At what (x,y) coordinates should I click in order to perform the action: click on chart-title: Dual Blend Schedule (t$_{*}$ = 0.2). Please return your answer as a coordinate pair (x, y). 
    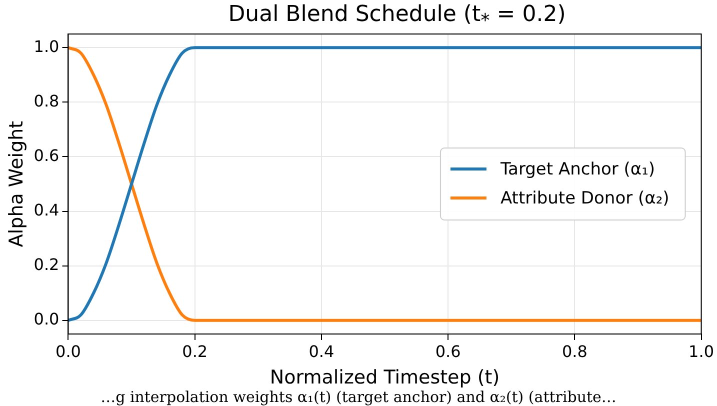
    Looking at the image, I should click on (397, 17).